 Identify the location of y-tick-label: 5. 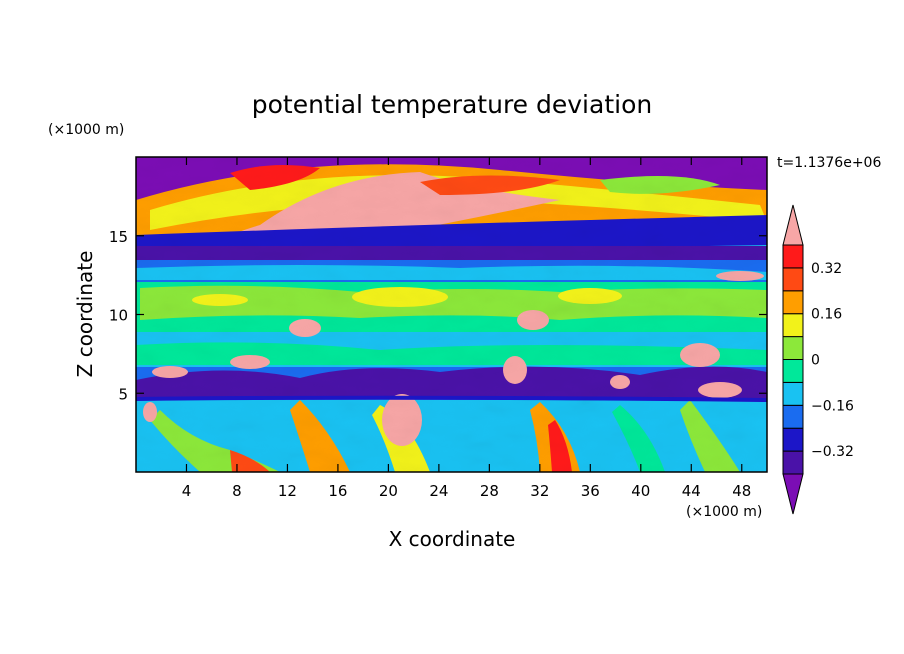
(123, 394).